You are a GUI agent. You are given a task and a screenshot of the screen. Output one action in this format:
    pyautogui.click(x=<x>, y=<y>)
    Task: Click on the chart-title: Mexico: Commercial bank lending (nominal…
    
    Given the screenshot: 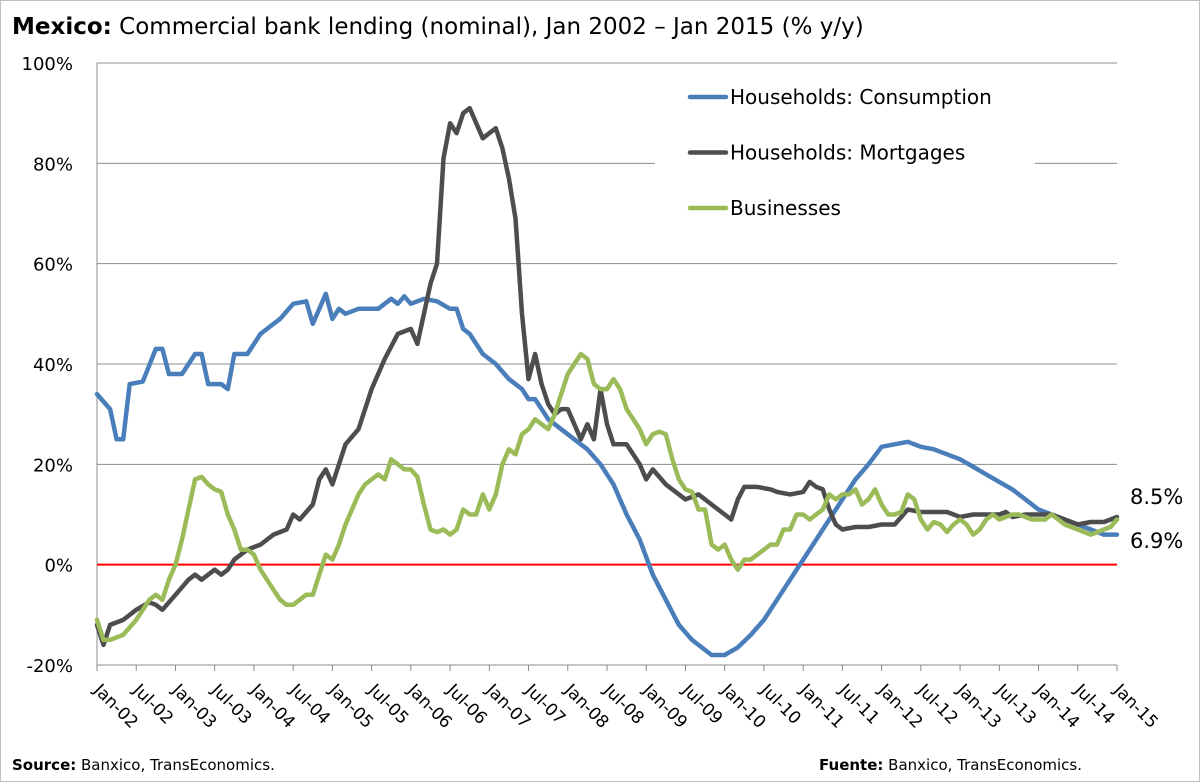 What is the action you would take?
    pyautogui.click(x=438, y=27)
    